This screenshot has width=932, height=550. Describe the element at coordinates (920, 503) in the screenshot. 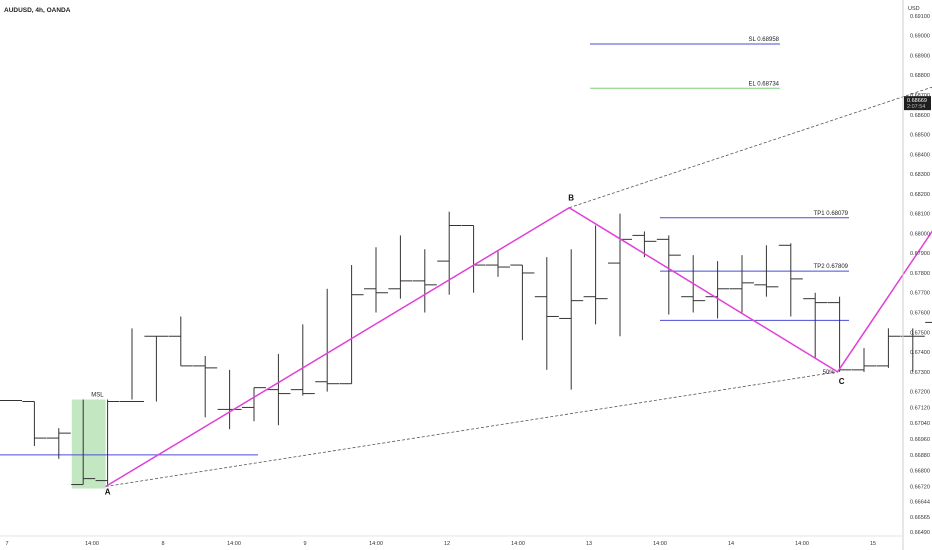

I see `y-tick-label: 0.66644` at that location.